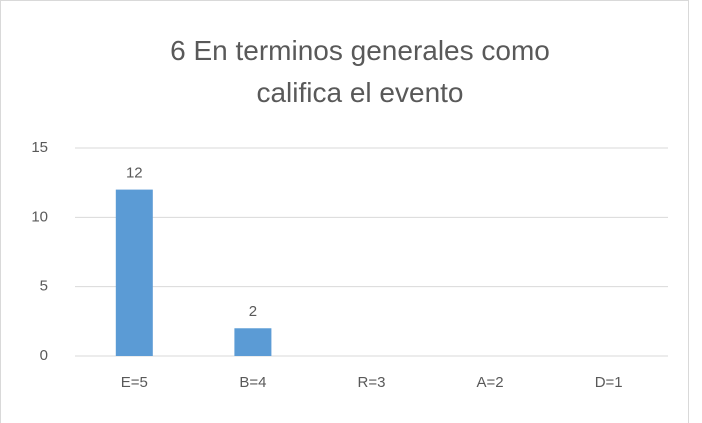 Image resolution: width=702 pixels, height=423 pixels. What do you see at coordinates (134, 173) in the screenshot?
I see `data-label: 12` at bounding box center [134, 173].